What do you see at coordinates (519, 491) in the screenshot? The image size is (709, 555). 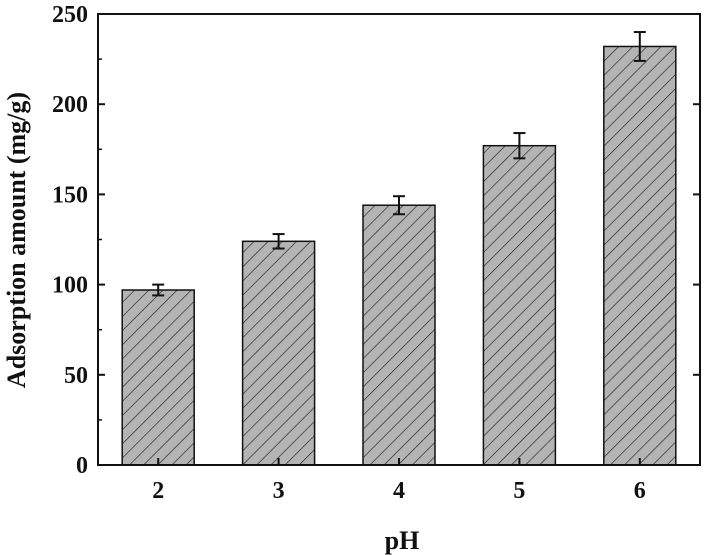 I see `x-tick-label-5: 5` at bounding box center [519, 491].